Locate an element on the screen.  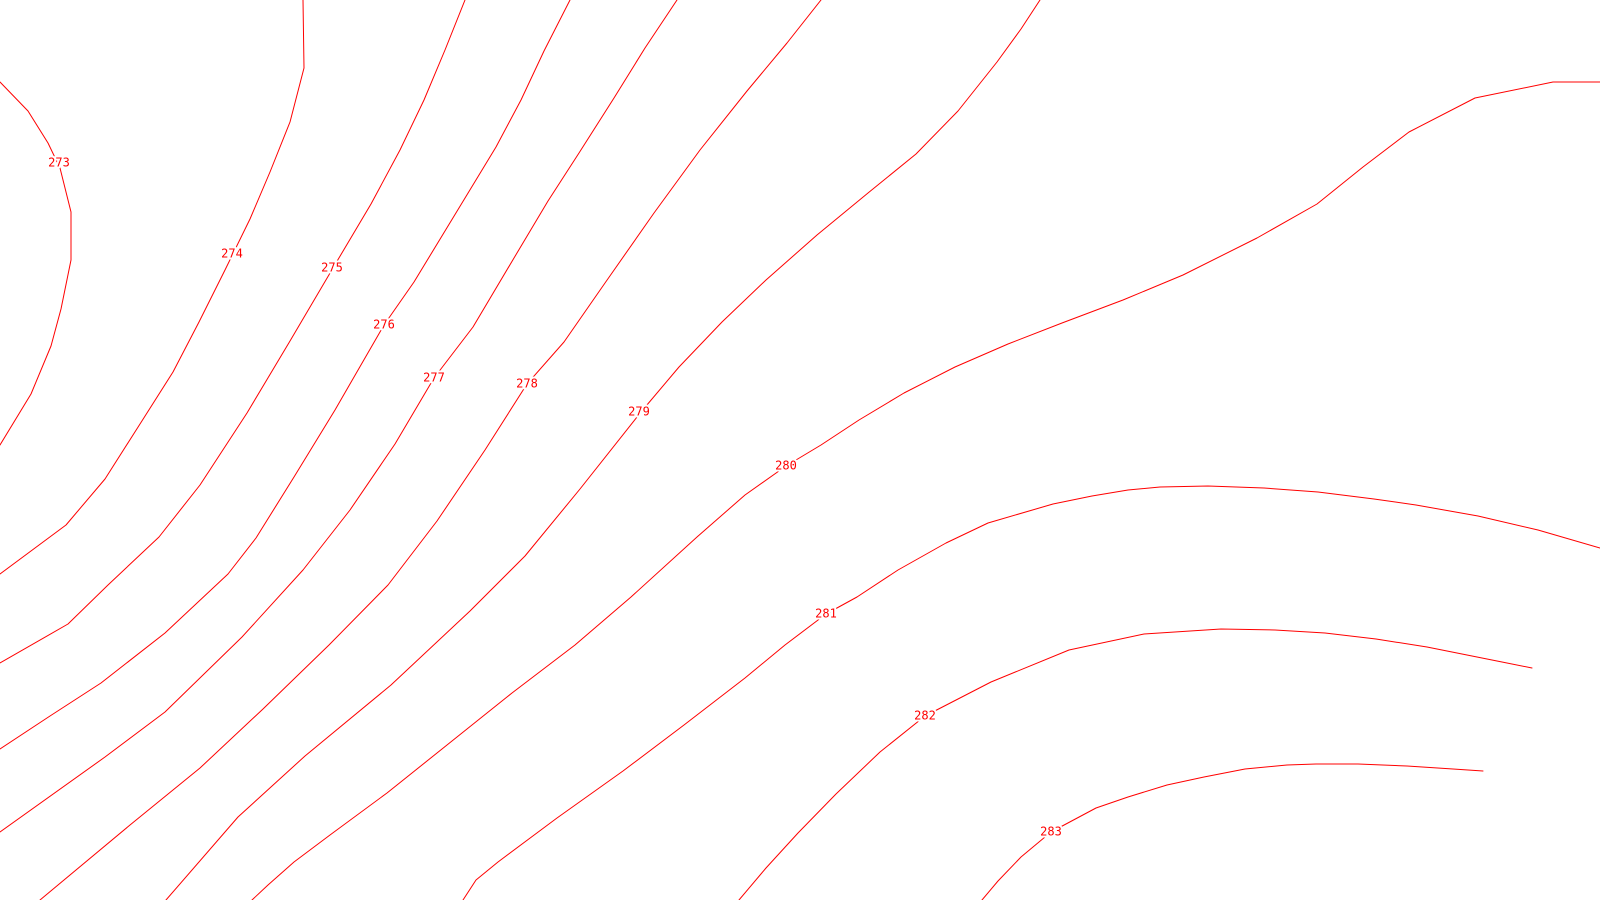
contour-label-273: 273 is located at coordinates (59, 163).